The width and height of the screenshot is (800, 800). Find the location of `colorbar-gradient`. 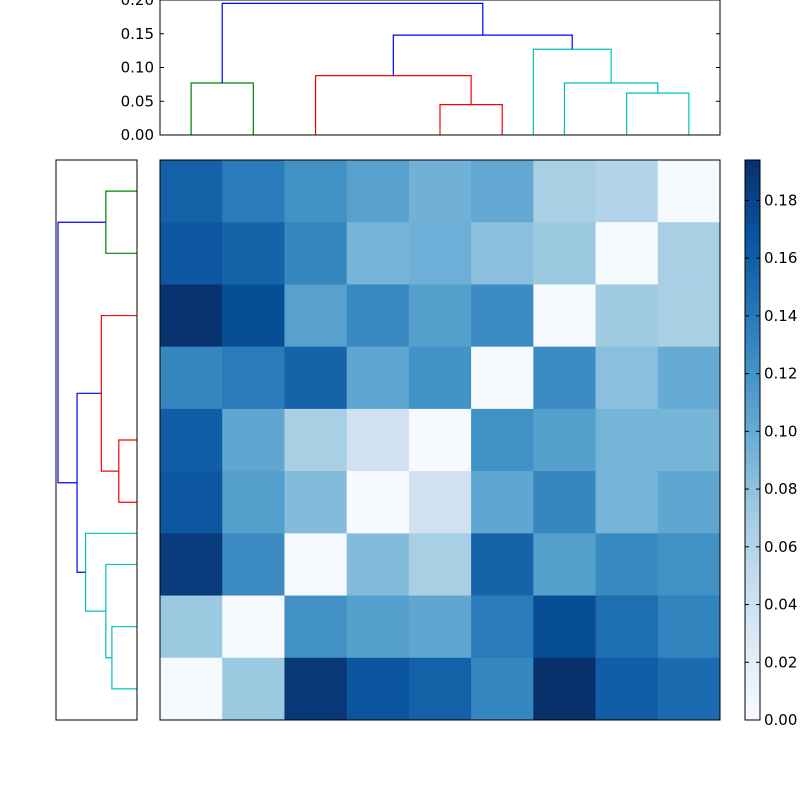

colorbar-gradient is located at coordinates (752, 440).